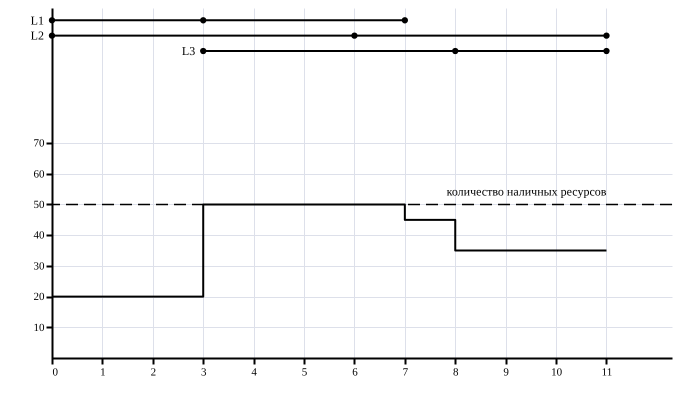 This screenshot has height=394, width=690. Describe the element at coordinates (526, 191) in the screenshot. I see `ref-line-label: количество наличных ресурсов` at that location.